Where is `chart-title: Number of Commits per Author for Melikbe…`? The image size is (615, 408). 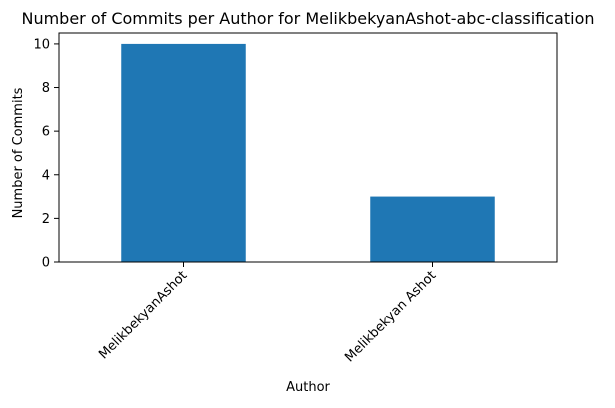 chart-title: Number of Commits per Author for Melikbe… is located at coordinates (307, 18).